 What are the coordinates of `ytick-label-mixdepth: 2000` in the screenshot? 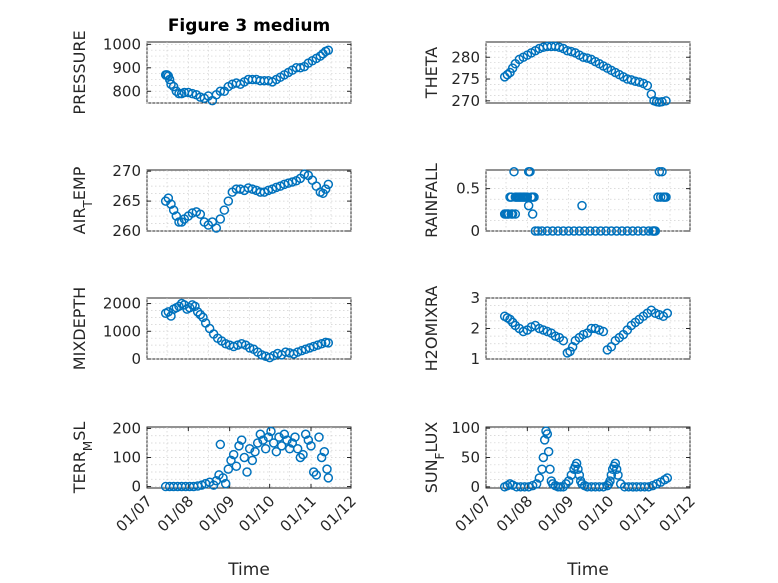 It's located at (122, 304).